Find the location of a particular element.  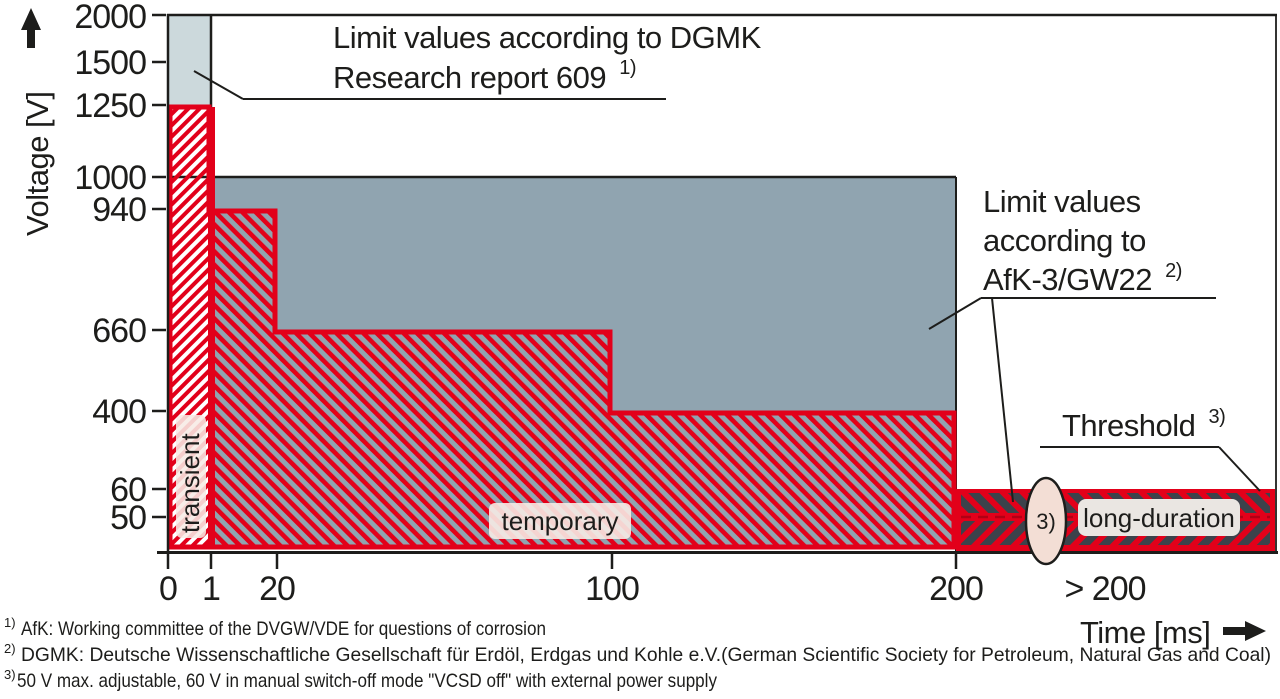

long-duration-label-box is located at coordinates (1159, 517).